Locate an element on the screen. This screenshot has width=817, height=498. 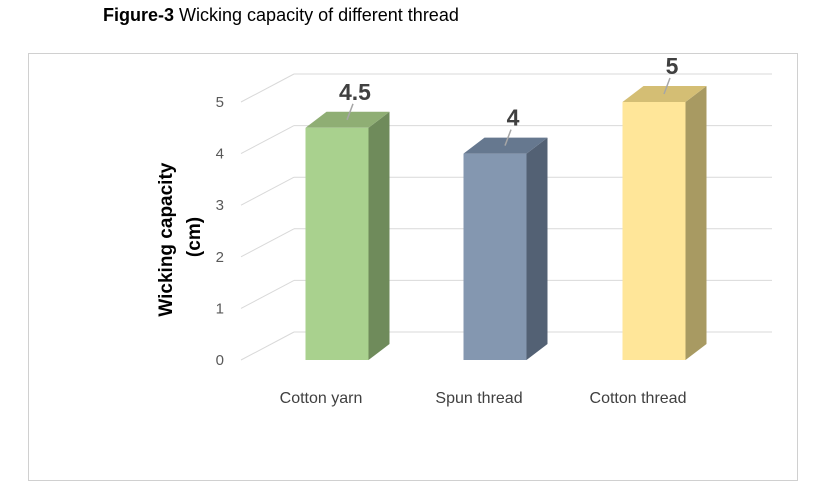
y-tick-label: 2 is located at coordinates (220, 257).